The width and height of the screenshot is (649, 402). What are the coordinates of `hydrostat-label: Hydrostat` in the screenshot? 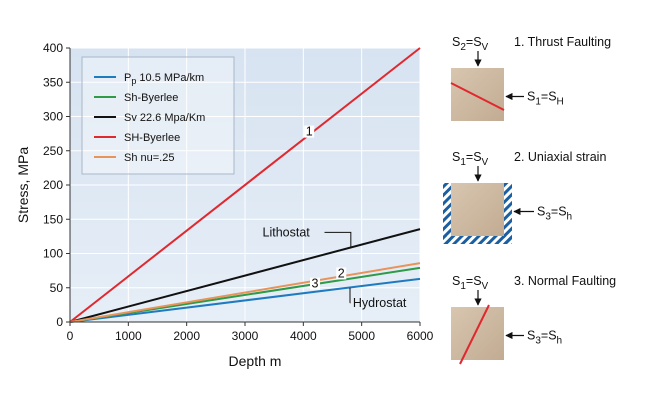 It's located at (380, 303).